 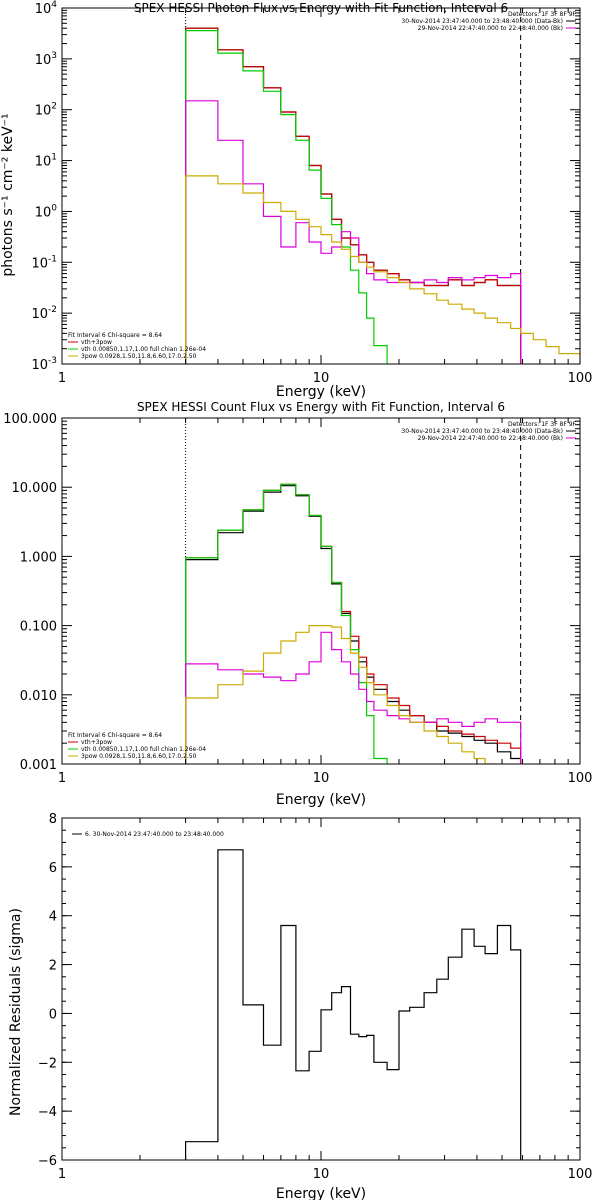 What do you see at coordinates (54, 5) in the screenshot?
I see `y-tick-exponent: 4` at bounding box center [54, 5].